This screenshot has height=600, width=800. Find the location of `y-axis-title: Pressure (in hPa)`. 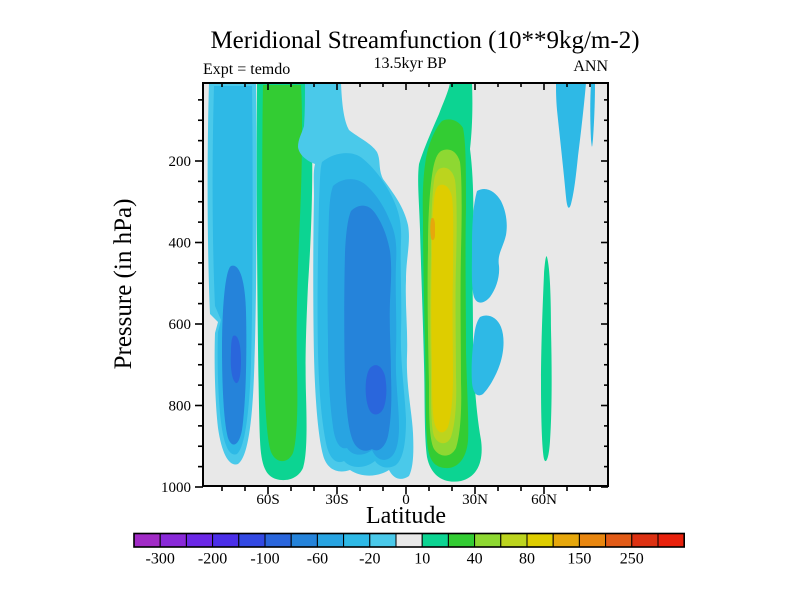

y-axis-title: Pressure (in hPa) is located at coordinates (123, 284).